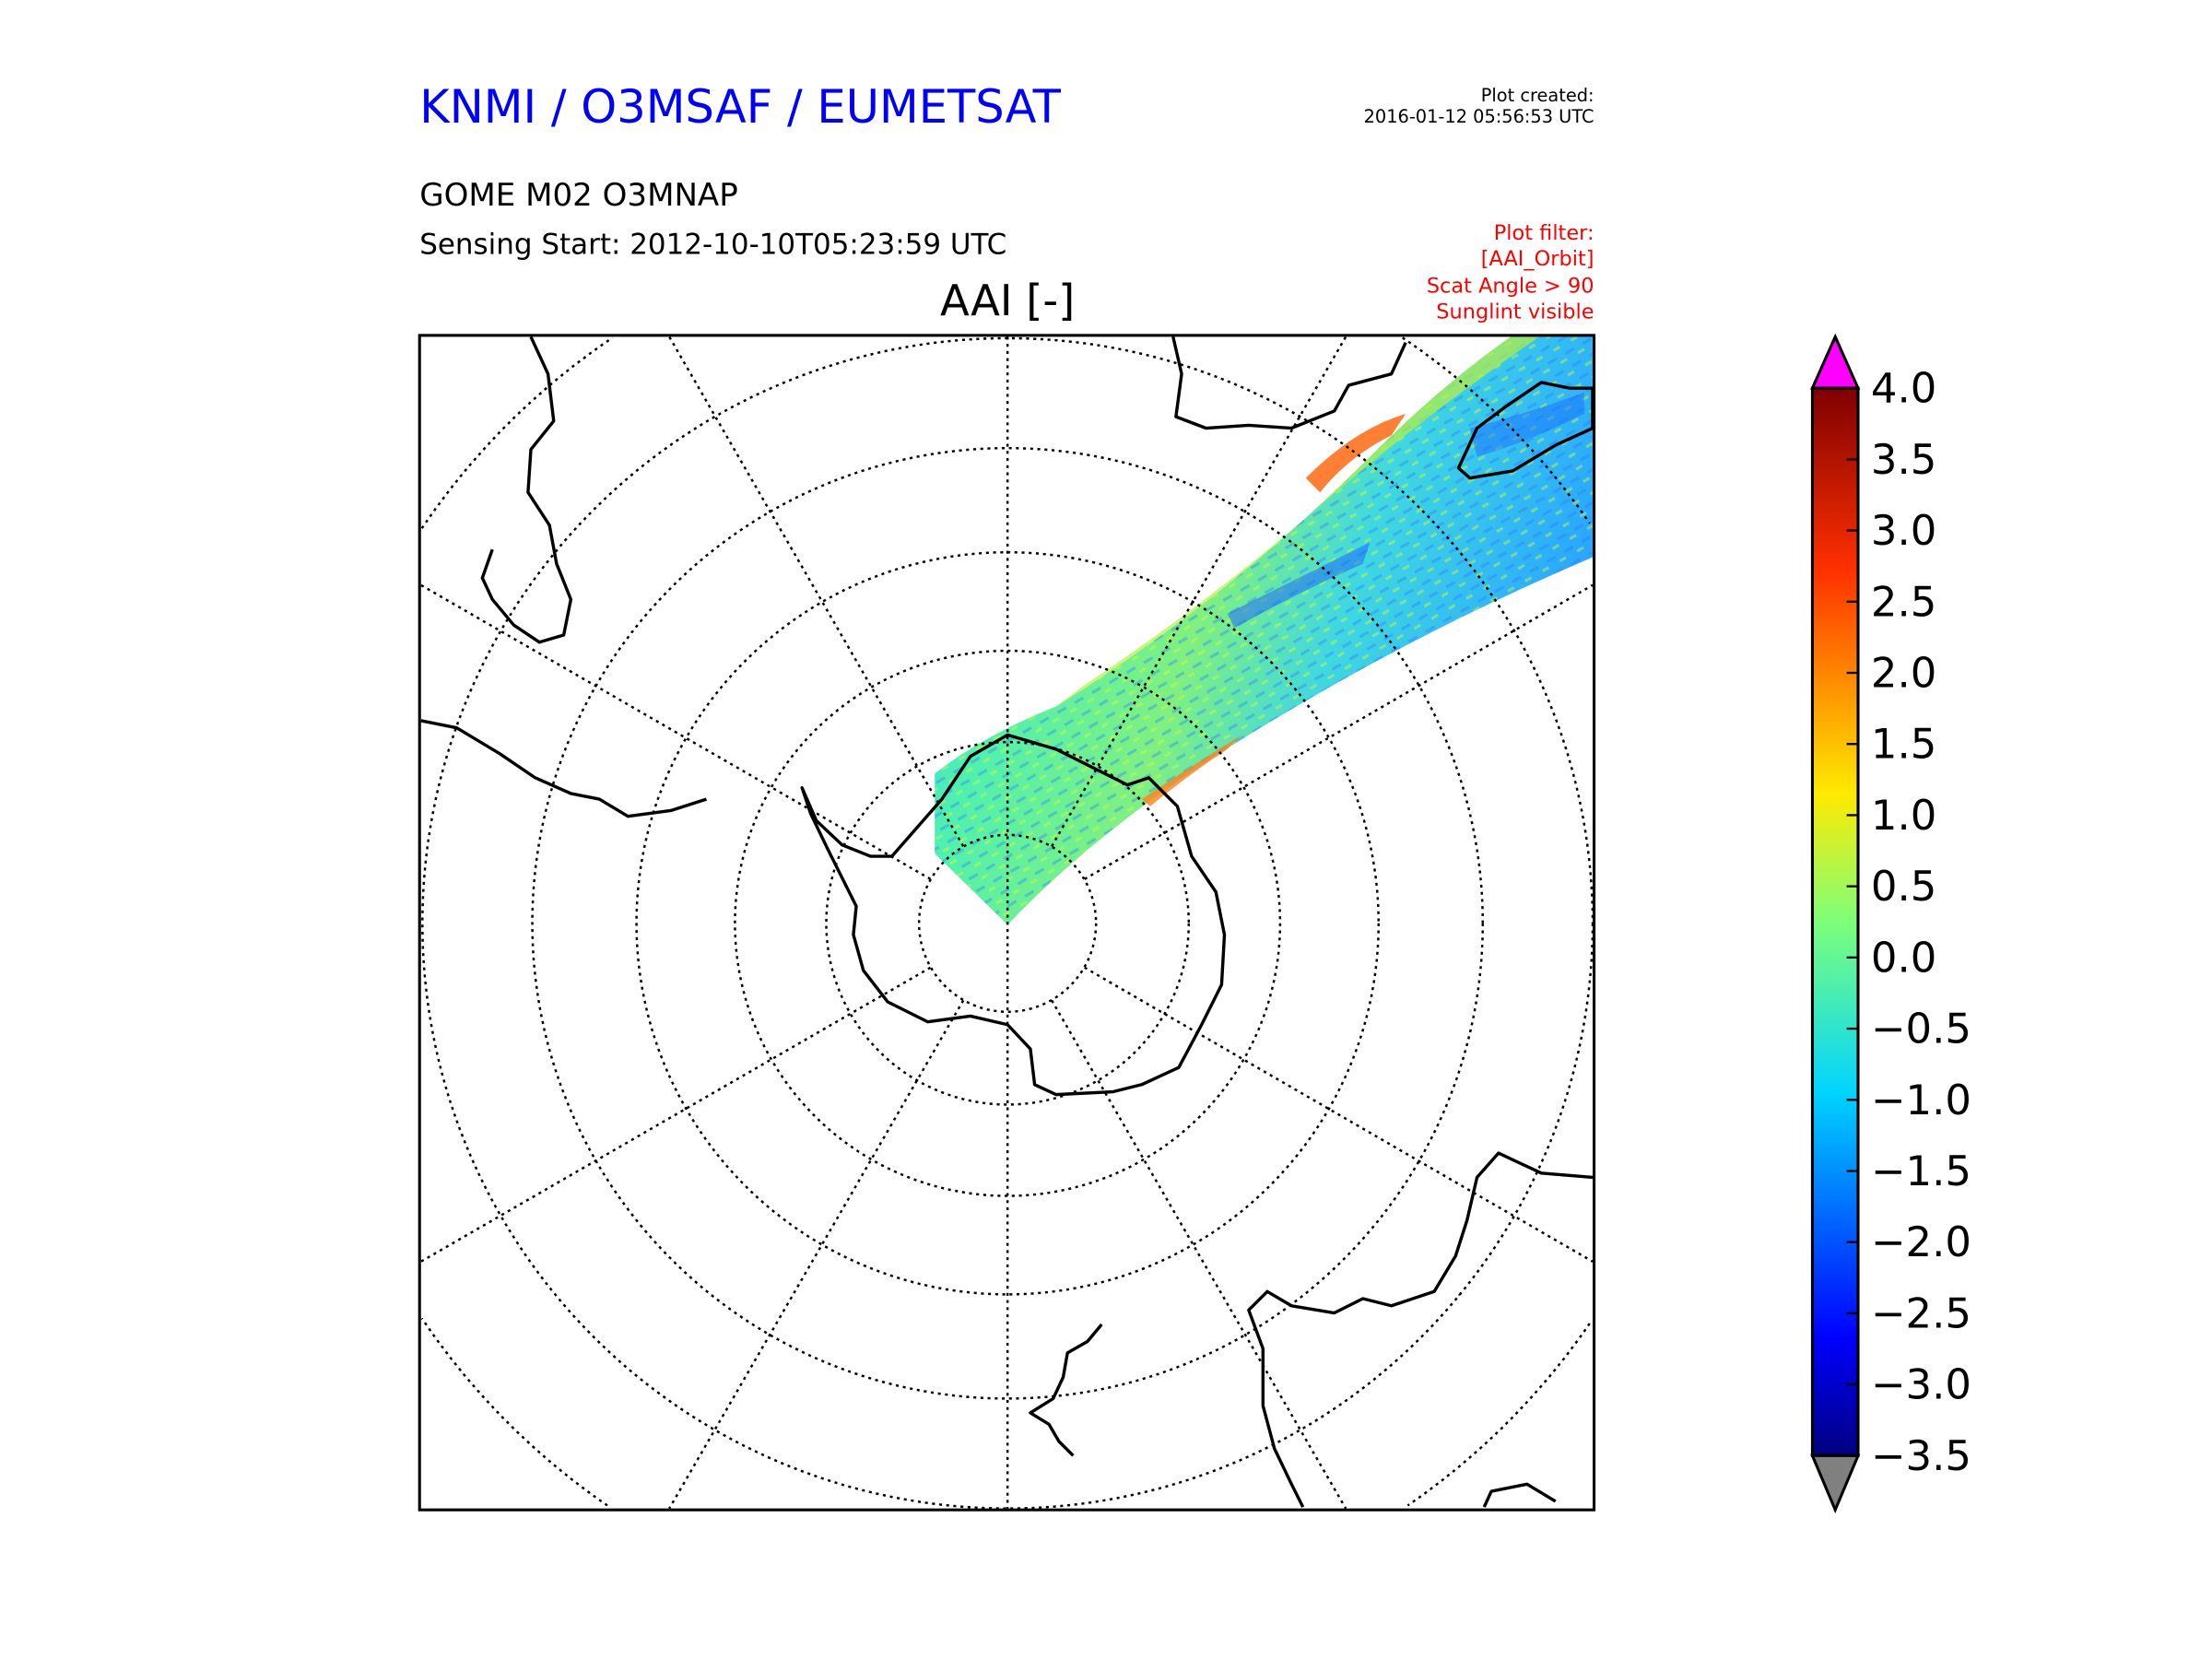  What do you see at coordinates (1921, 1029) in the screenshot?
I see `colorbar-tick-label: −0.5` at bounding box center [1921, 1029].